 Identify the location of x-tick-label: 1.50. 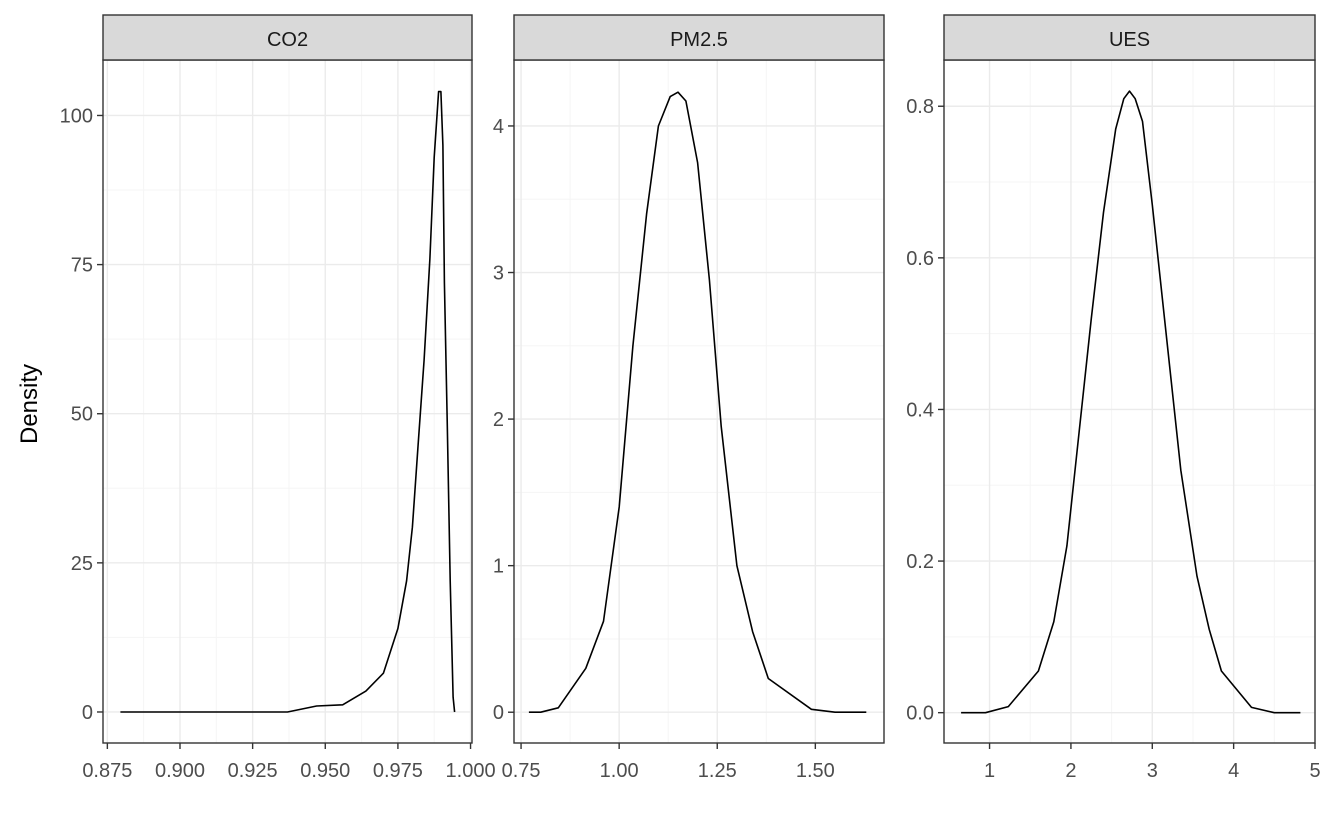
(815, 771).